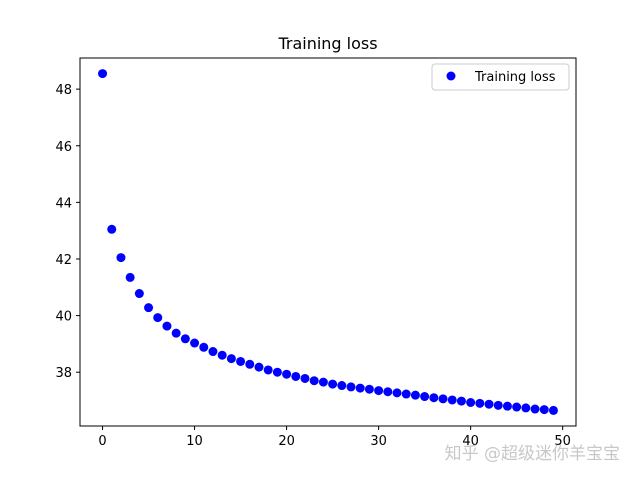  What do you see at coordinates (327, 43) in the screenshot?
I see `chart-title: Training loss` at bounding box center [327, 43].